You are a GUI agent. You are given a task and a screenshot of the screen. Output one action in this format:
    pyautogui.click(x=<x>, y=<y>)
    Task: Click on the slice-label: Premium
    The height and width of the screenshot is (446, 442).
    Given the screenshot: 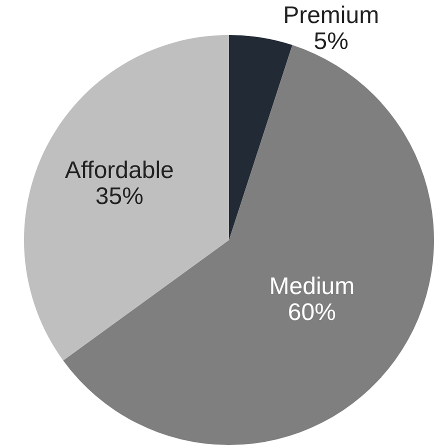 What is the action you would take?
    pyautogui.click(x=331, y=16)
    